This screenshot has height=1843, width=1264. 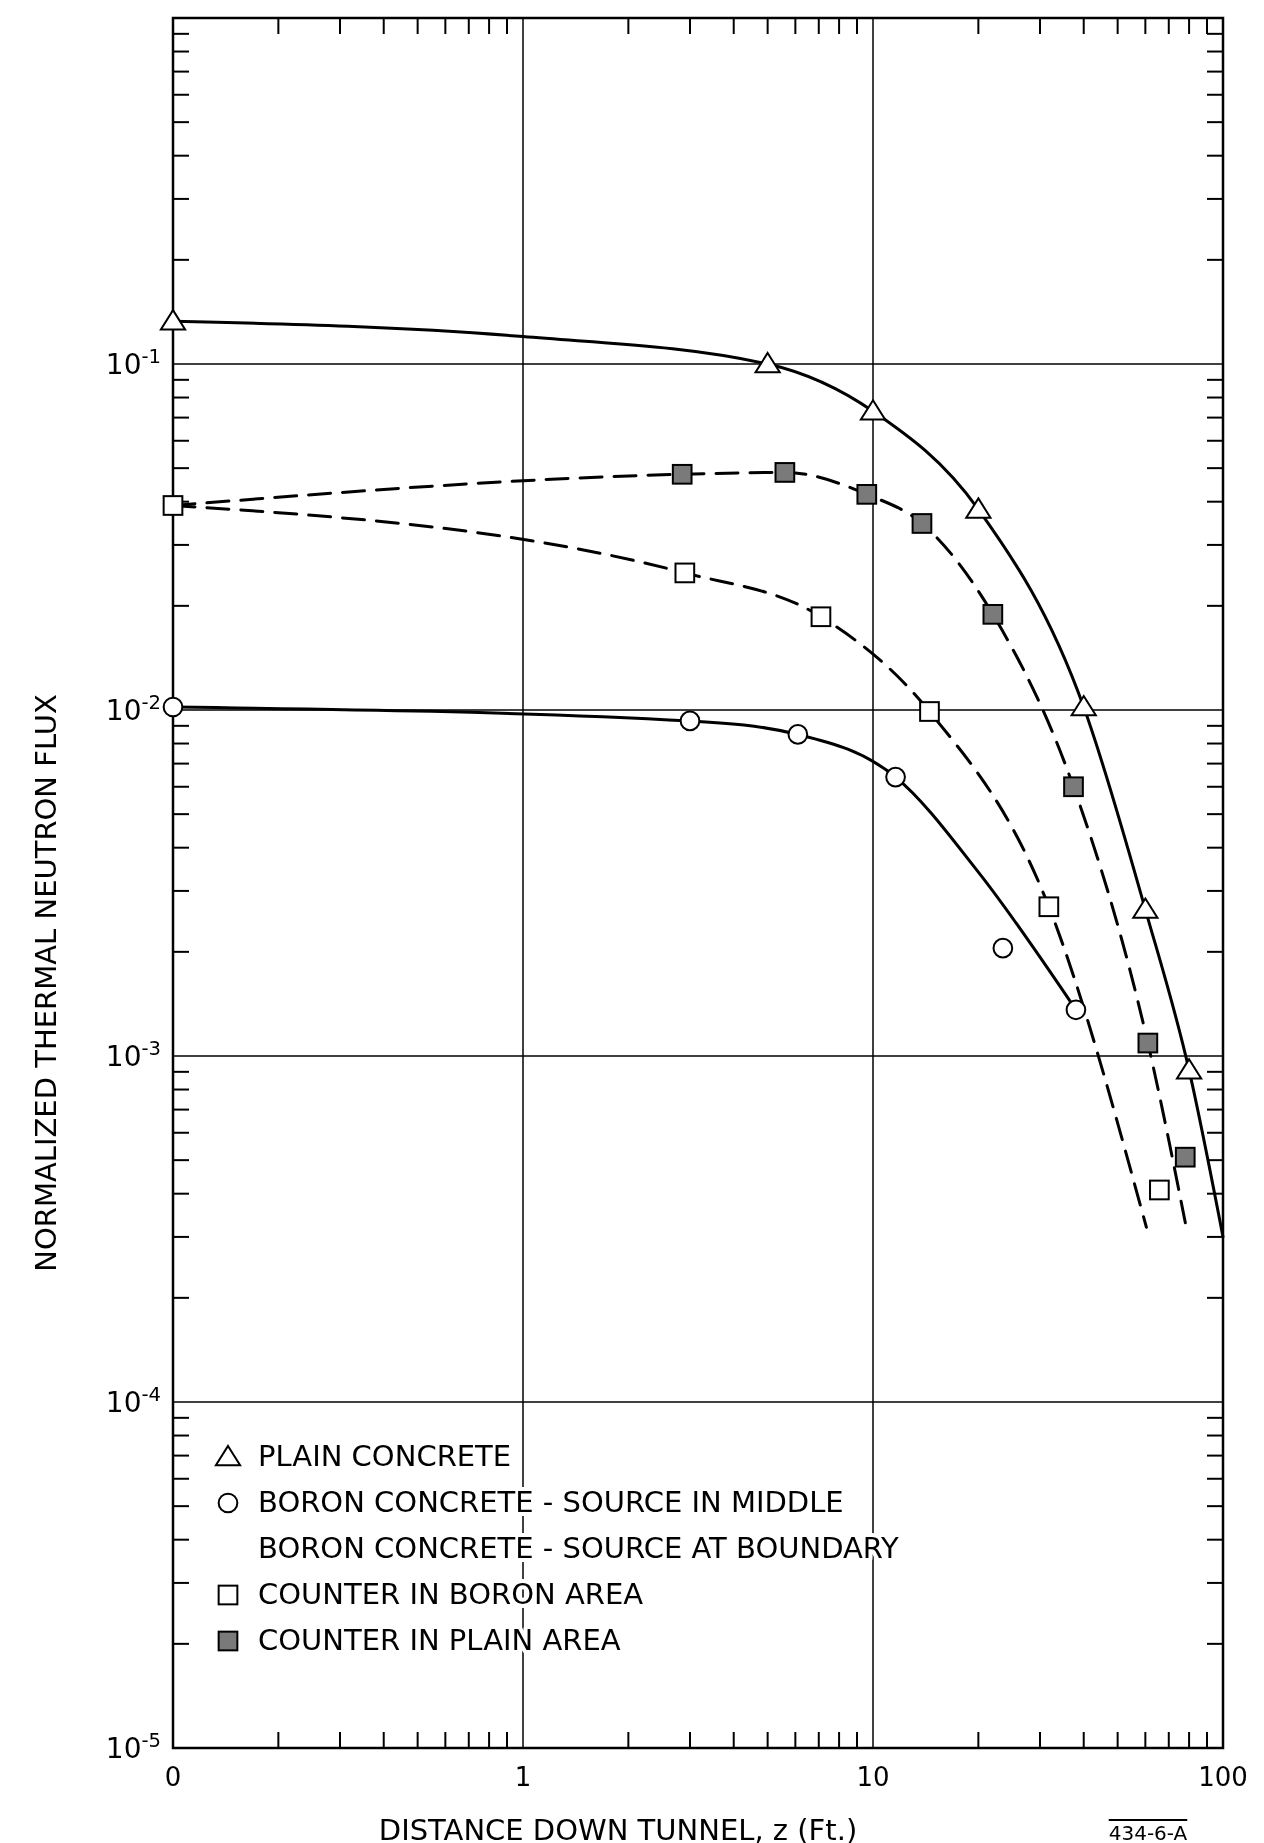 I want to click on y-tick-label: 10$^{-1}$, so click(x=133, y=362).